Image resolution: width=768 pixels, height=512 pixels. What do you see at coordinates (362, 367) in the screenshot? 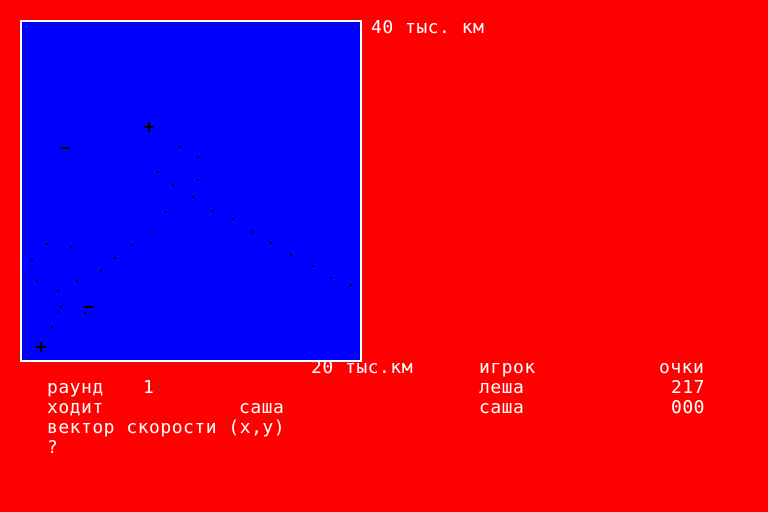
I see `bottom-scale-label: 20 тыс.км` at bounding box center [362, 367].